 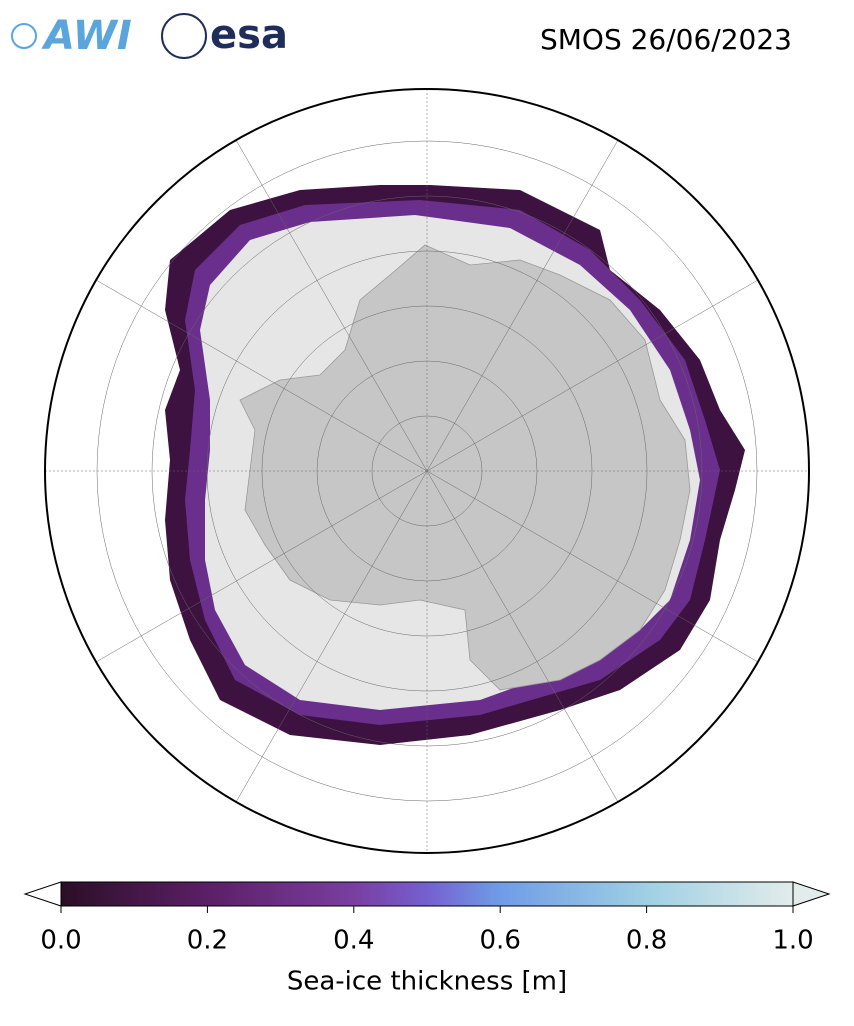 I want to click on colorbar-body, so click(x=427, y=894).